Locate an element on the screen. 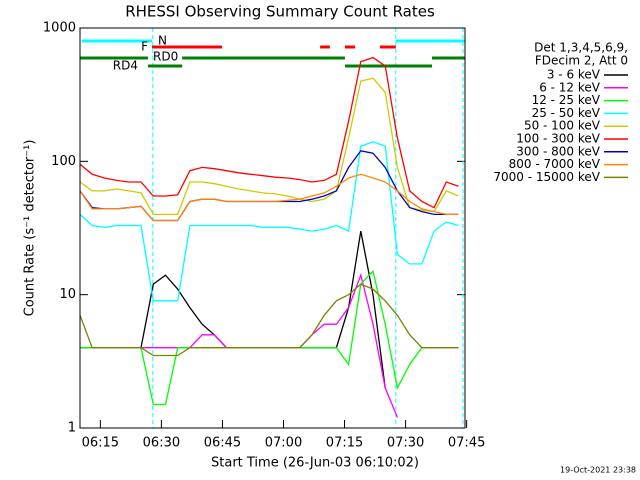 This screenshot has height=480, width=640. x-tick-label: 06:30 is located at coordinates (161, 443).